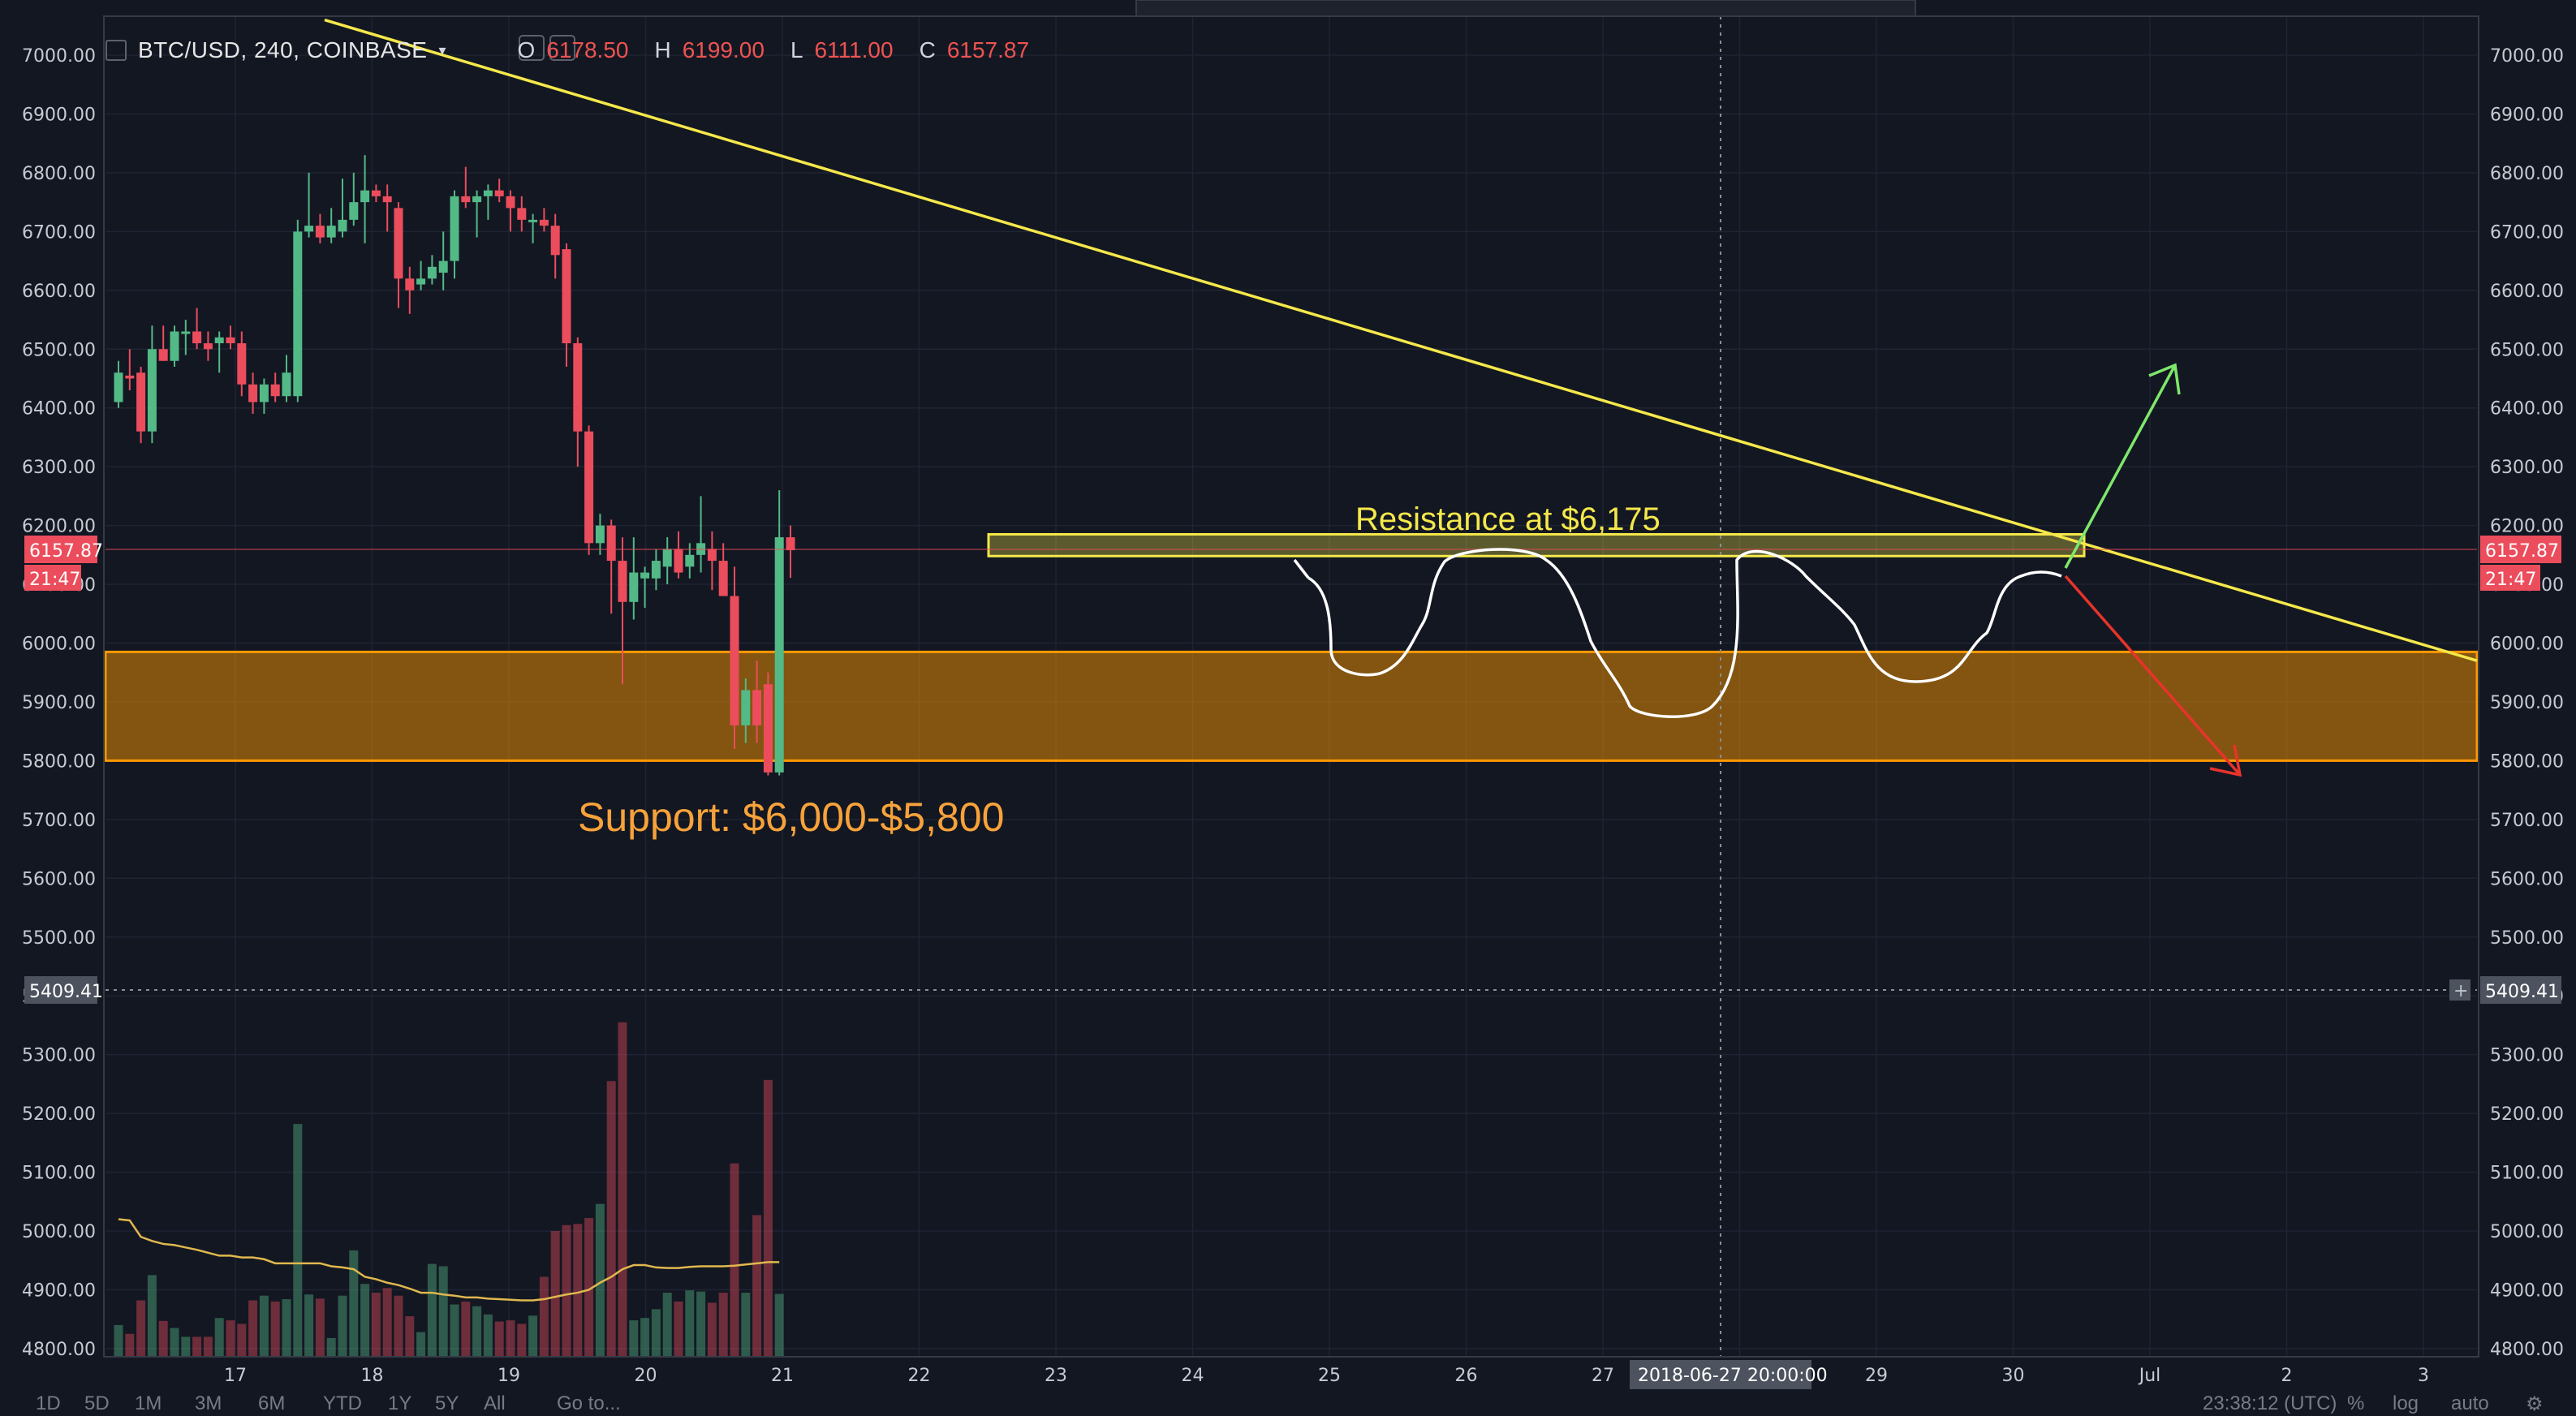  Describe the element at coordinates (400, 1403) in the screenshot. I see `range-1y: 1Y` at that location.